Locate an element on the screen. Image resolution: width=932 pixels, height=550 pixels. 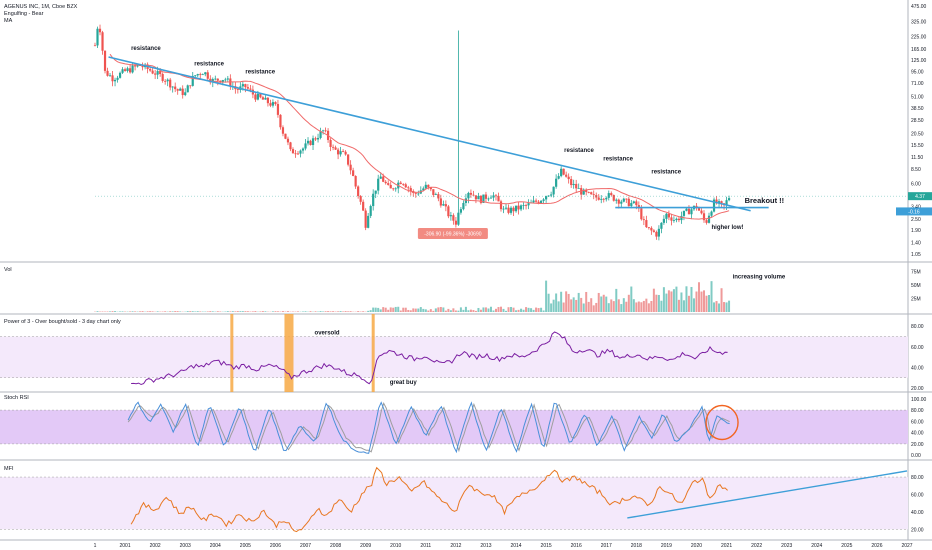
time-axis-tick: 2003 is located at coordinates (185, 546).